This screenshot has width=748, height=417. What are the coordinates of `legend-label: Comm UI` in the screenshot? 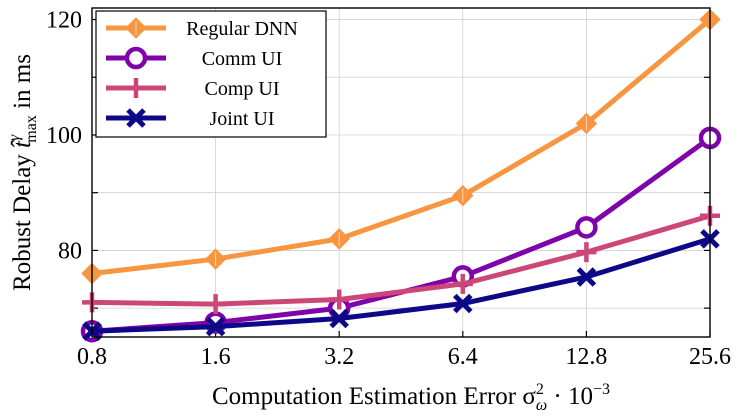 It's located at (242, 59).